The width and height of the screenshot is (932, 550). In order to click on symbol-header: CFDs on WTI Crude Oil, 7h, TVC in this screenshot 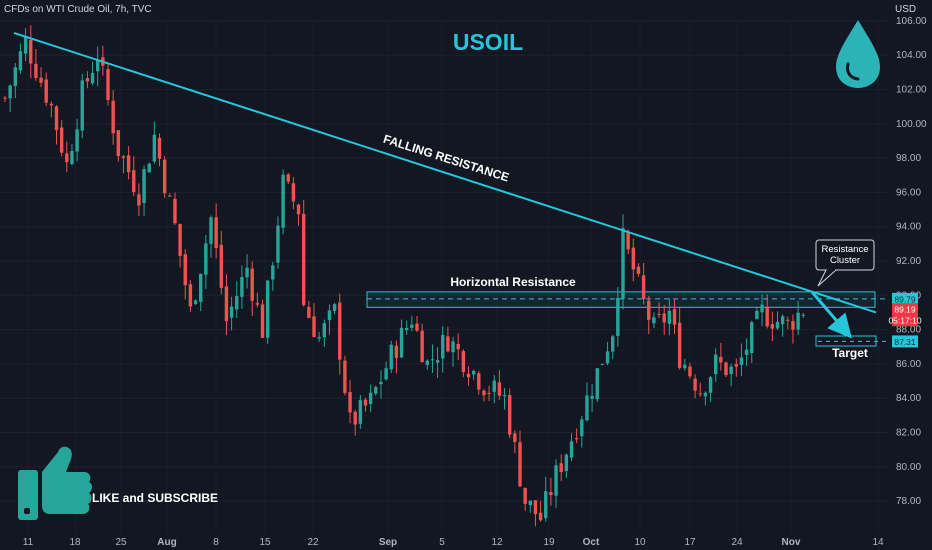, I will do `click(78, 9)`.